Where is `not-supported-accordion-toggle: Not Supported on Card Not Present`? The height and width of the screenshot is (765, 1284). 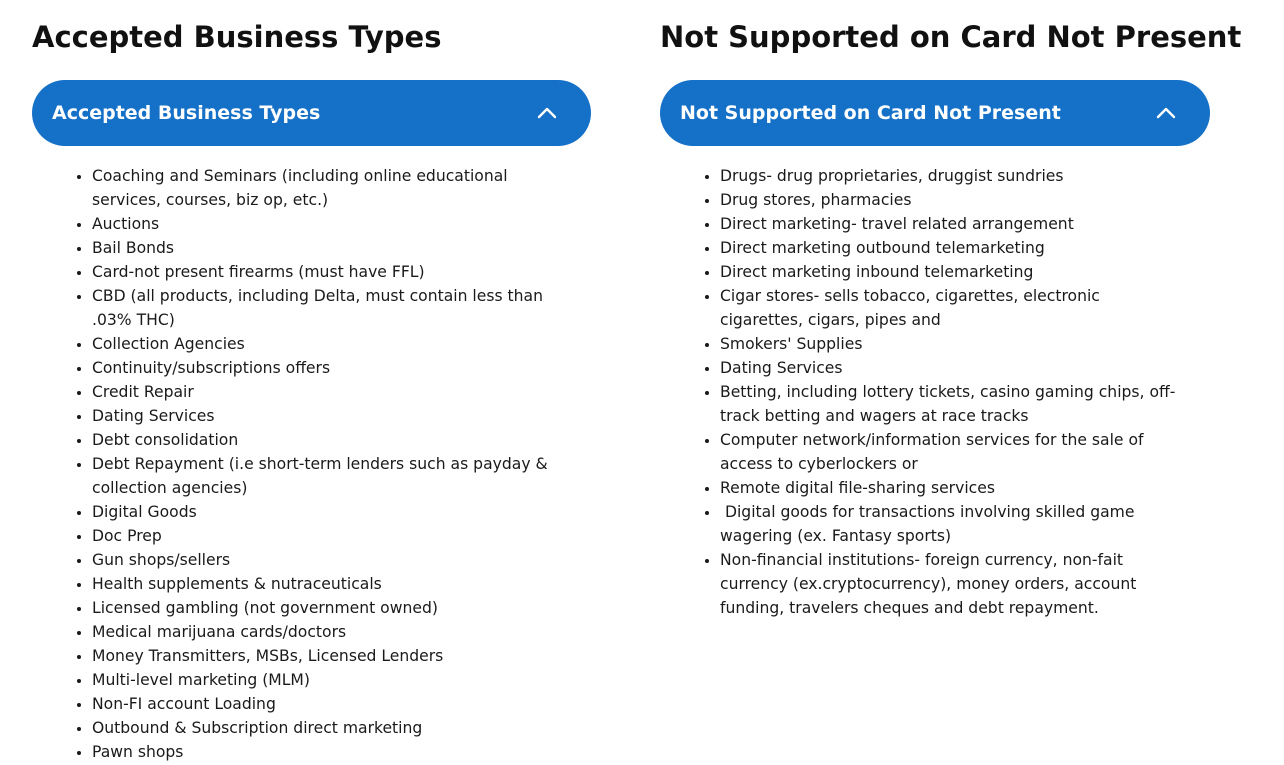
not-supported-accordion-toggle: Not Supported on Card Not Present is located at coordinates (935, 113).